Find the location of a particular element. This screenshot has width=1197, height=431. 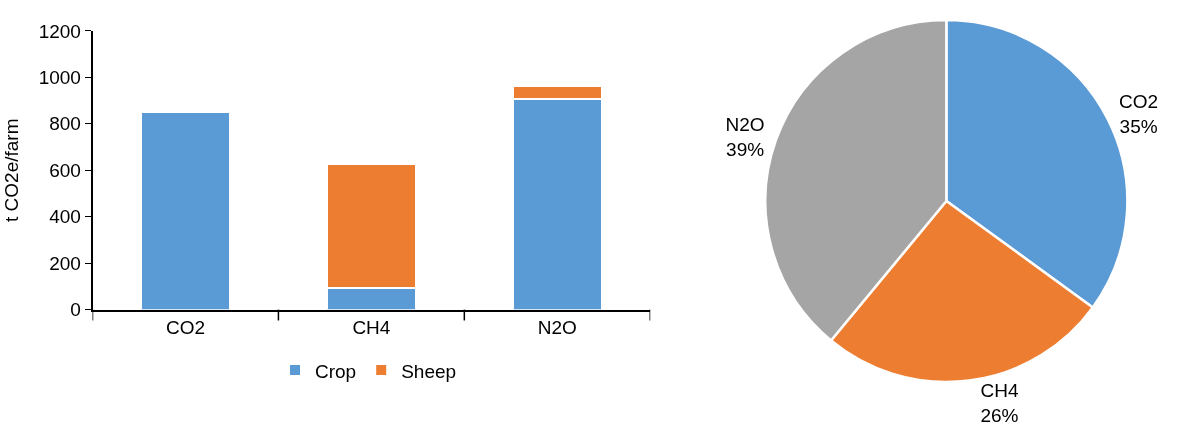

y-tick-label: 0 is located at coordinates (75, 310).